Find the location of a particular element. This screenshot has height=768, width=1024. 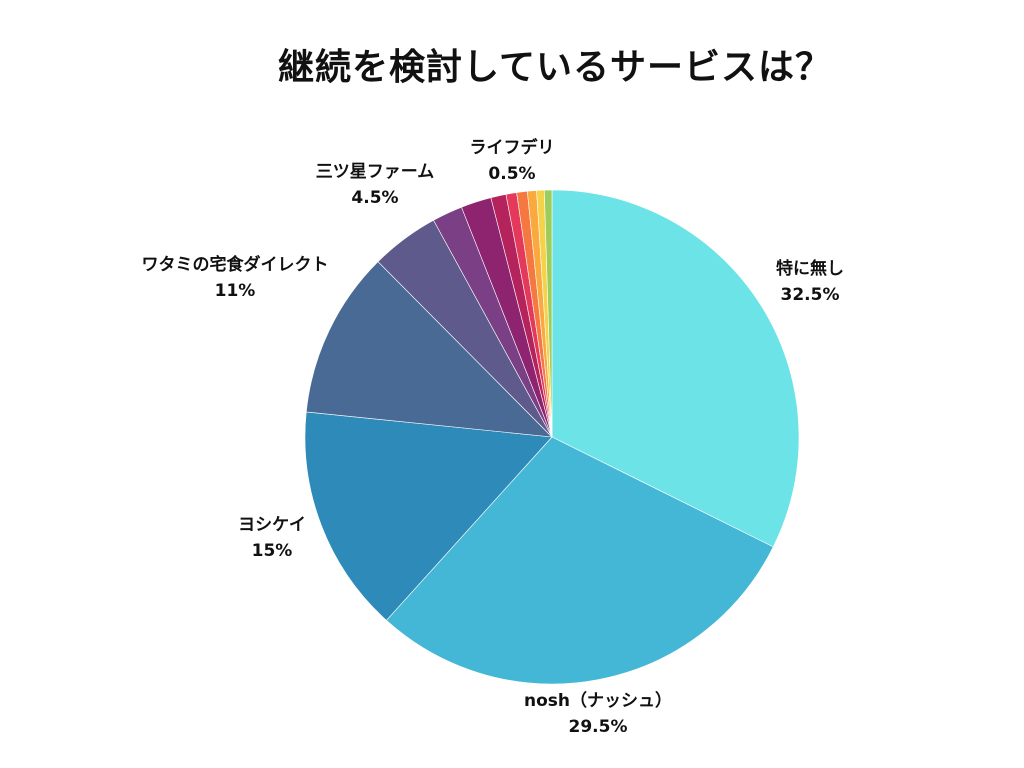

slice-label-watami: ワタミの宅食ダイレクト 11% is located at coordinates (235, 278).